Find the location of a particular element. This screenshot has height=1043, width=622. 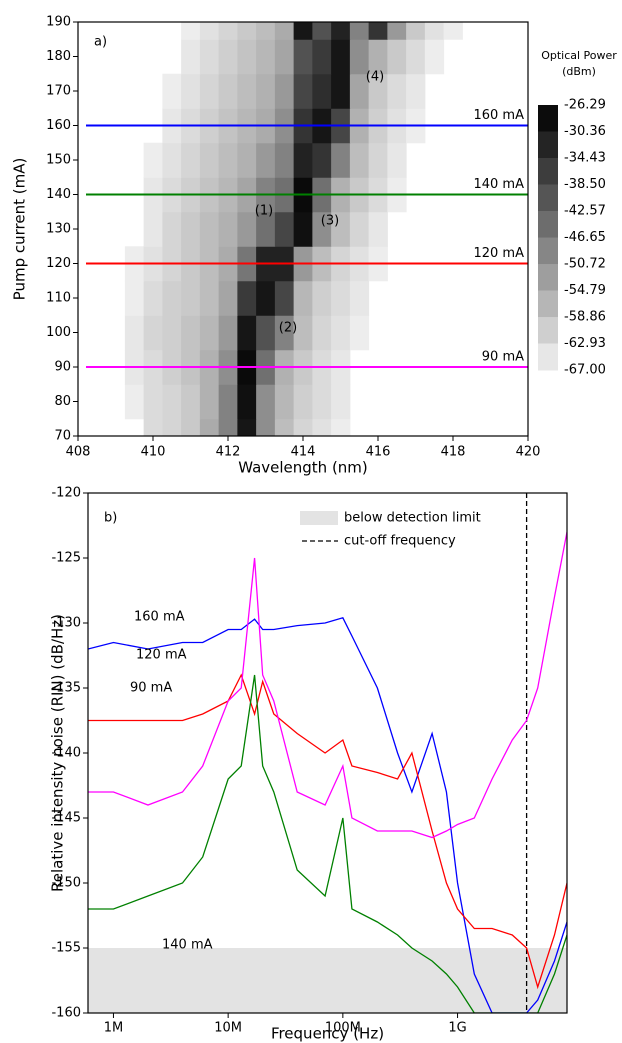

current-line-label: 140 mA is located at coordinates (498, 184).